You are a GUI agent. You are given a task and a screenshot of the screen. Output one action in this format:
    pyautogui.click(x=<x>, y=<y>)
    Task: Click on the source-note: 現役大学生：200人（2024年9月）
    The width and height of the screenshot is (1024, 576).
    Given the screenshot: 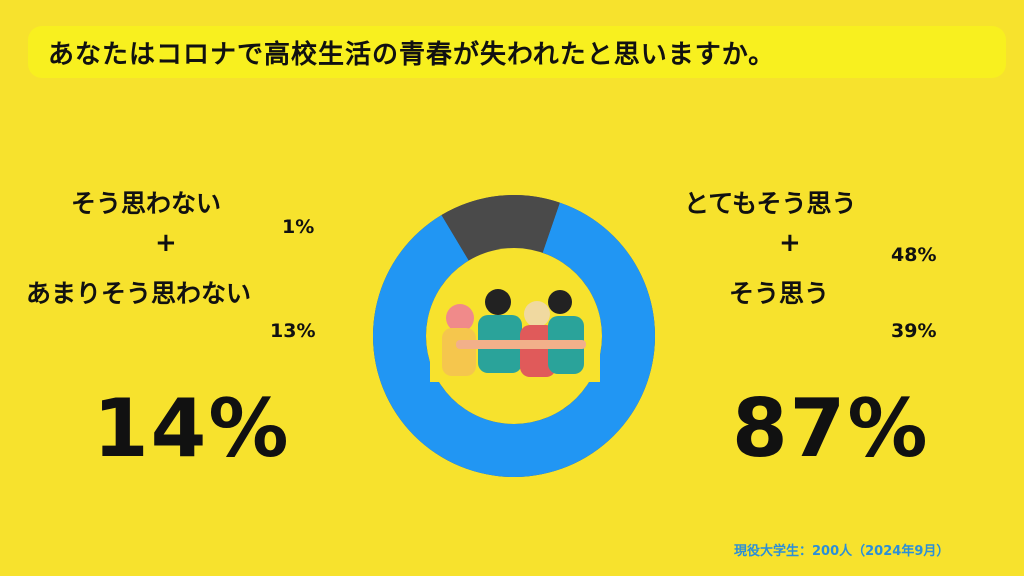 What is the action you would take?
    pyautogui.click(x=842, y=551)
    